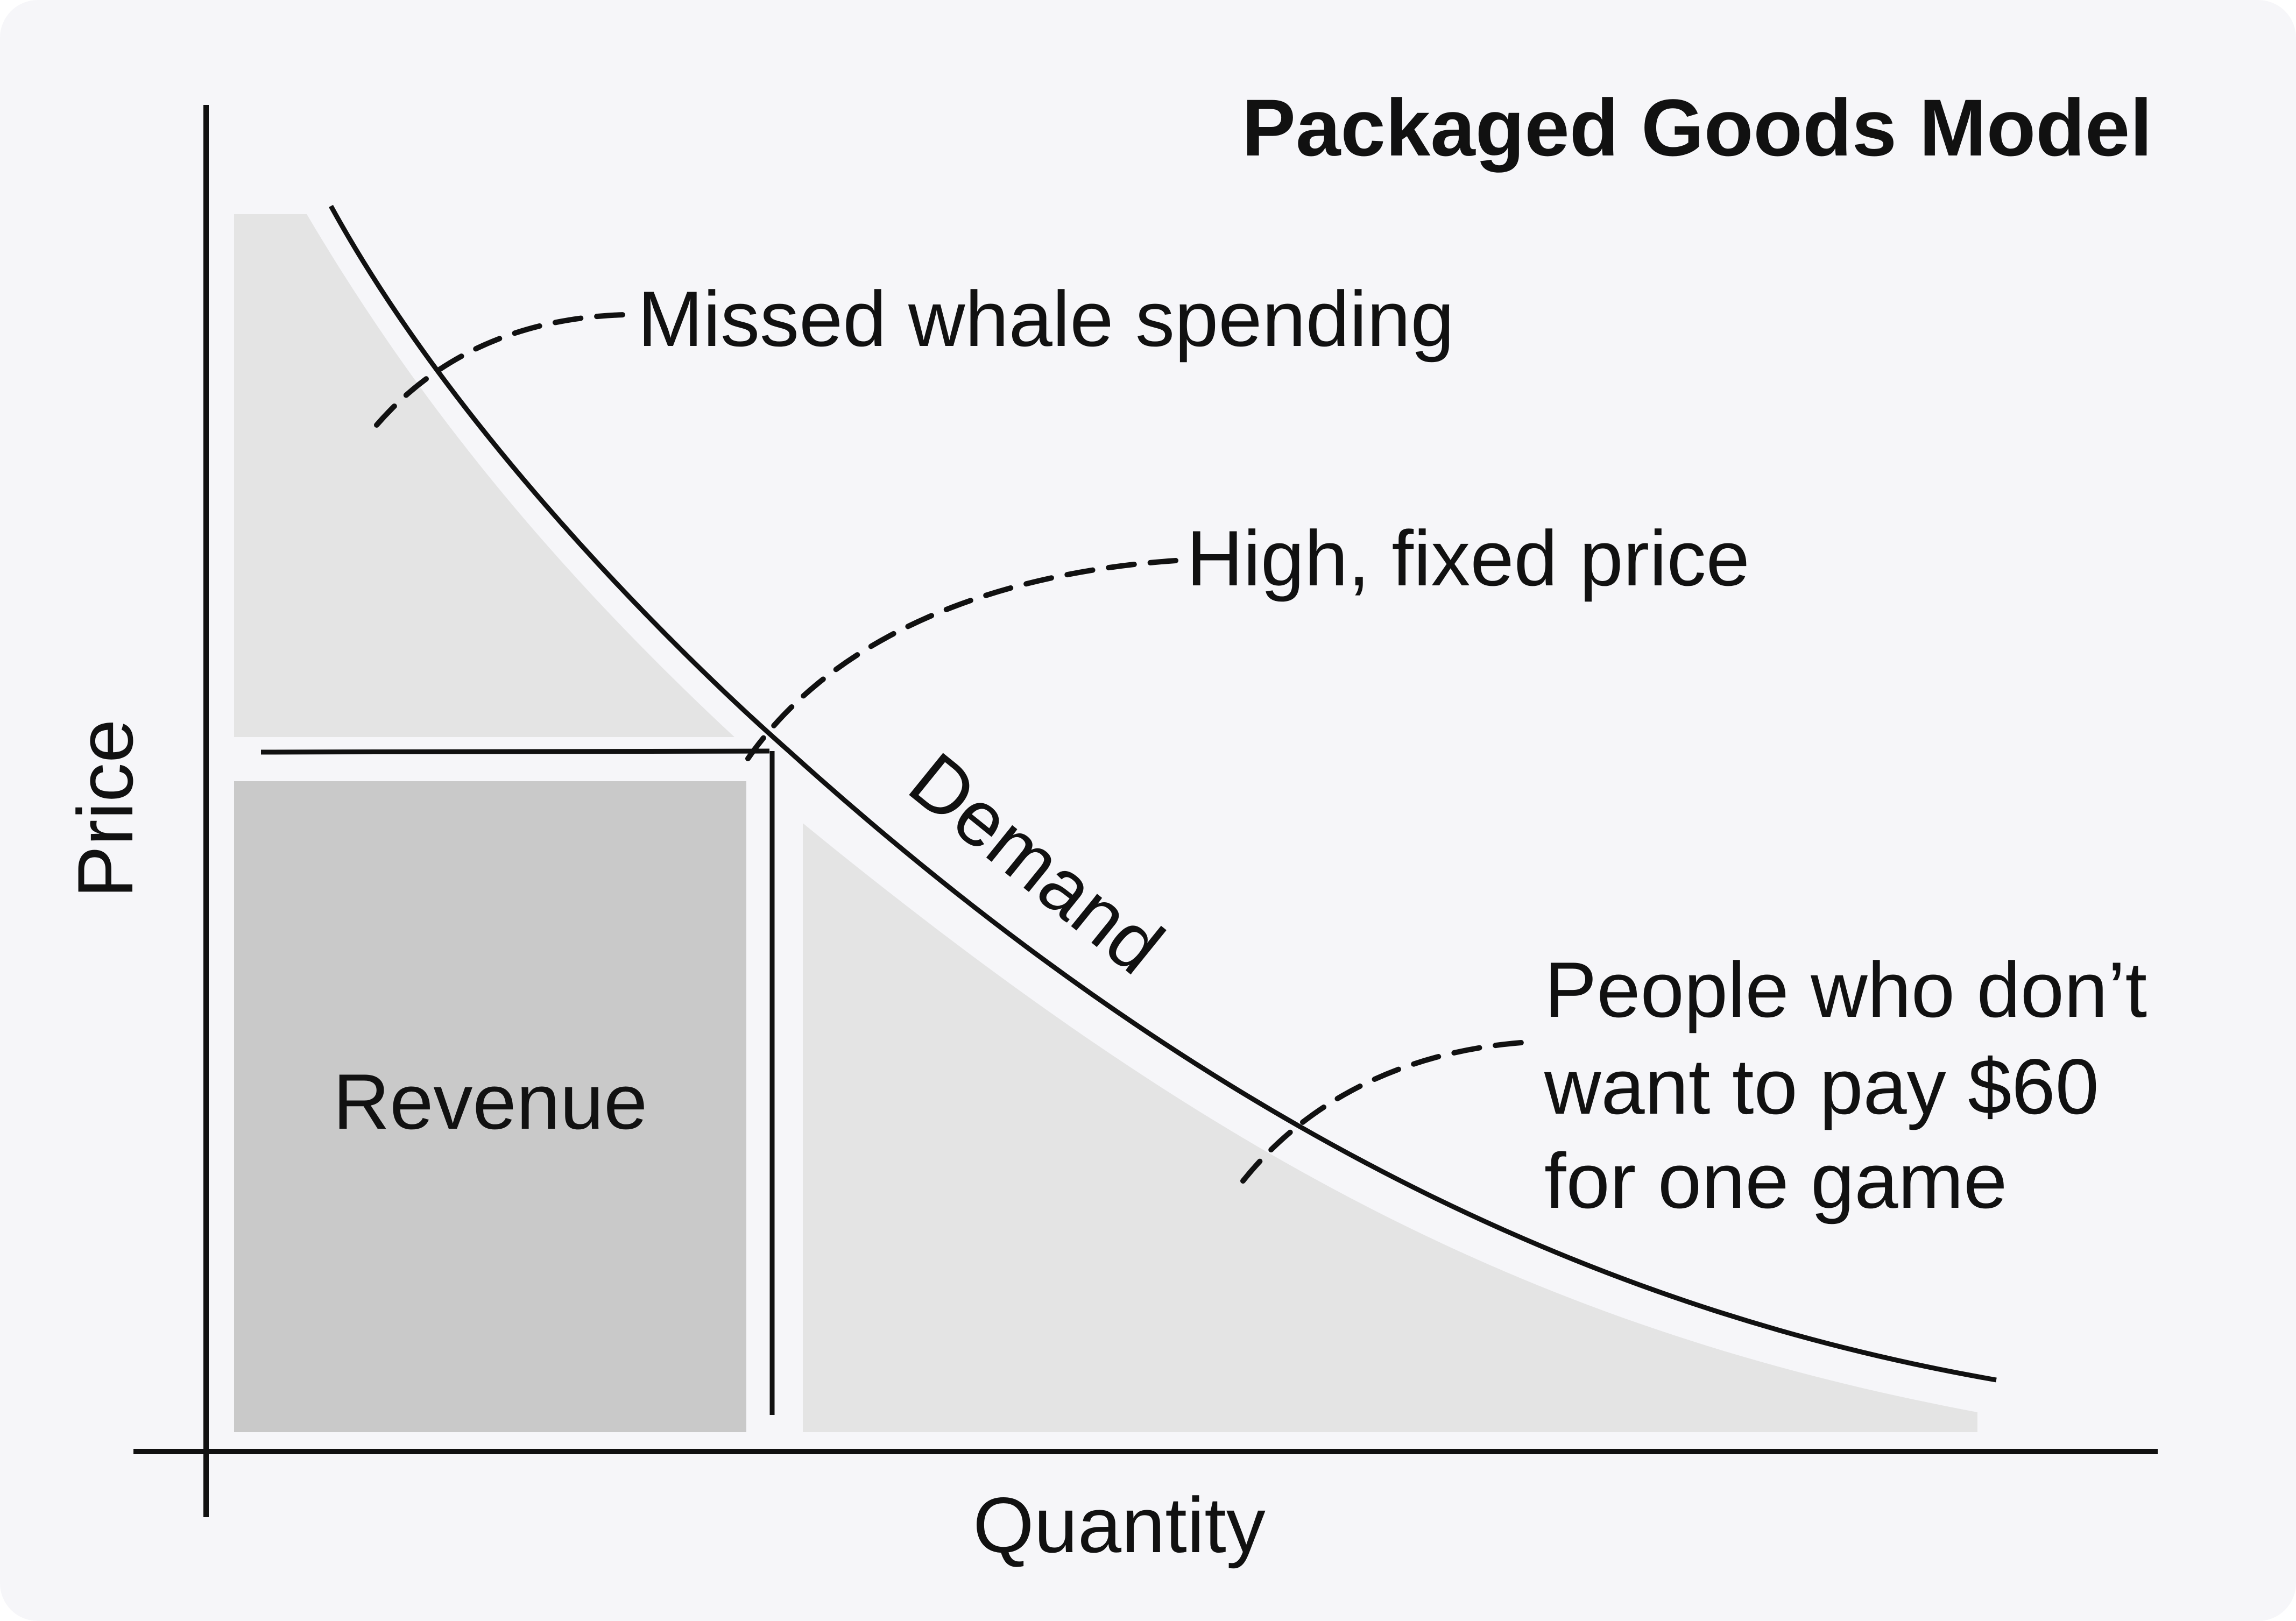 This screenshot has height=1621, width=2296. Describe the element at coordinates (490, 1101) in the screenshot. I see `revenue-label: Revenue` at that location.